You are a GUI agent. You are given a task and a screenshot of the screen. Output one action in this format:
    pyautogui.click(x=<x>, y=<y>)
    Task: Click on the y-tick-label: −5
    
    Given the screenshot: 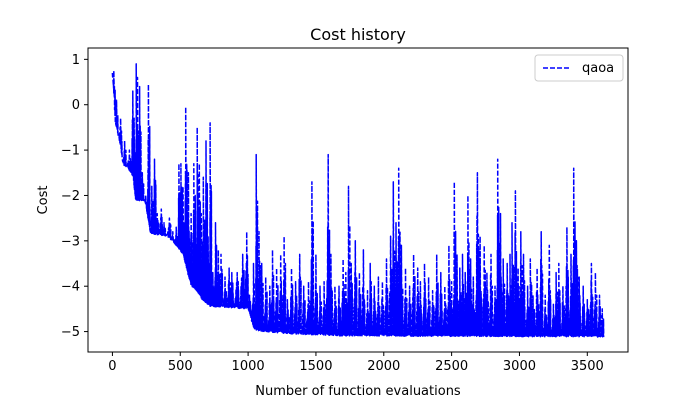 What is the action you would take?
    pyautogui.click(x=70, y=332)
    